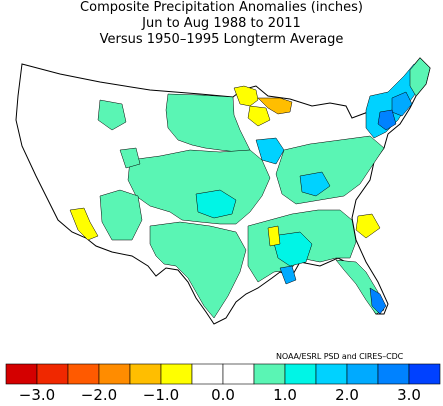 The width and height of the screenshot is (443, 406). I want to click on region-kansas-wet2, so click(216, 204).